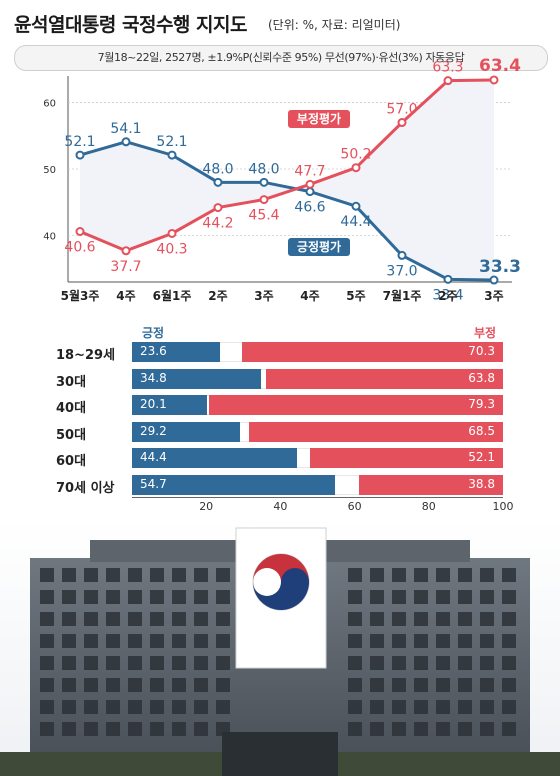  What do you see at coordinates (71, 461) in the screenshot?
I see `age-group-label: 60대` at bounding box center [71, 461].